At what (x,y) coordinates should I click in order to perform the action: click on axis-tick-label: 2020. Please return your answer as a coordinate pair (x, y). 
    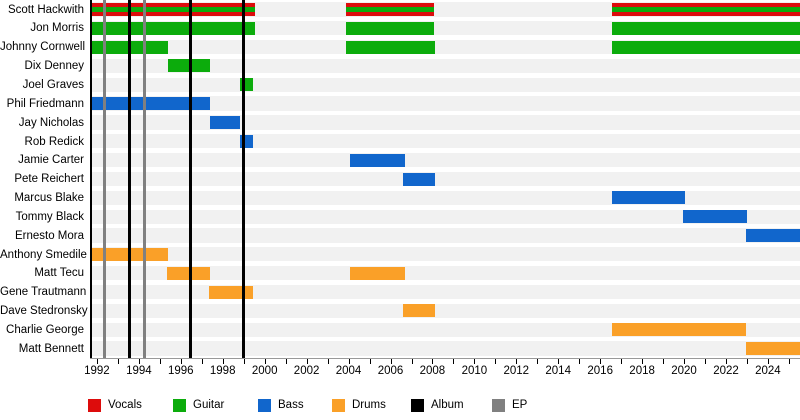
    Looking at the image, I should click on (684, 371).